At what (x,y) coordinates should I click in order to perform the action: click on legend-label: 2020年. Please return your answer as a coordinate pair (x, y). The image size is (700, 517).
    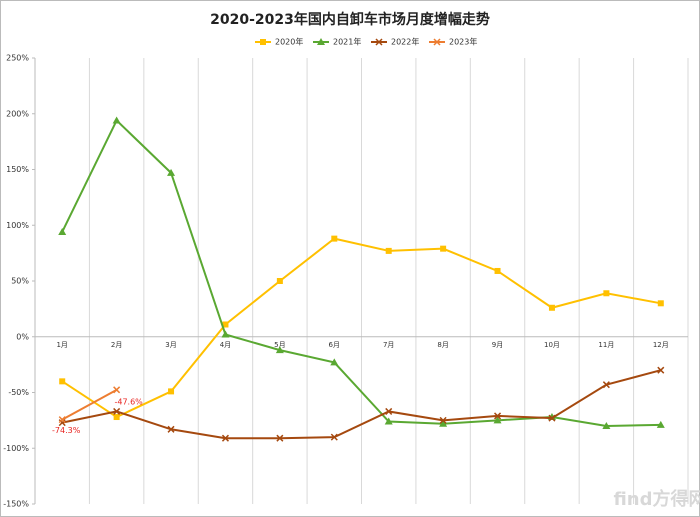
    Looking at the image, I should click on (289, 42).